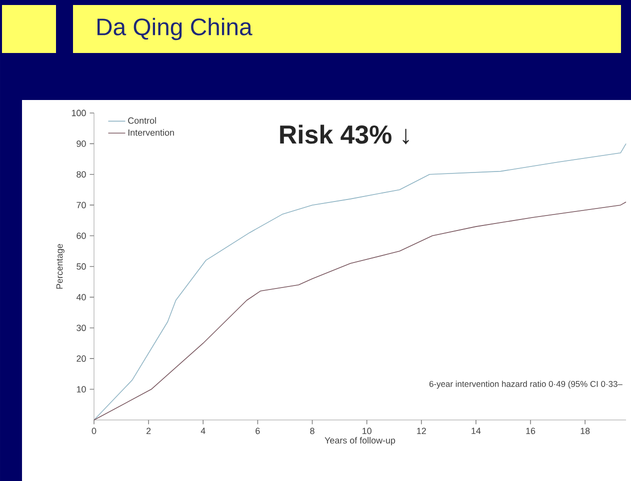 The height and width of the screenshot is (481, 631). What do you see at coordinates (81, 328) in the screenshot?
I see `y-tick-label: 30` at bounding box center [81, 328].